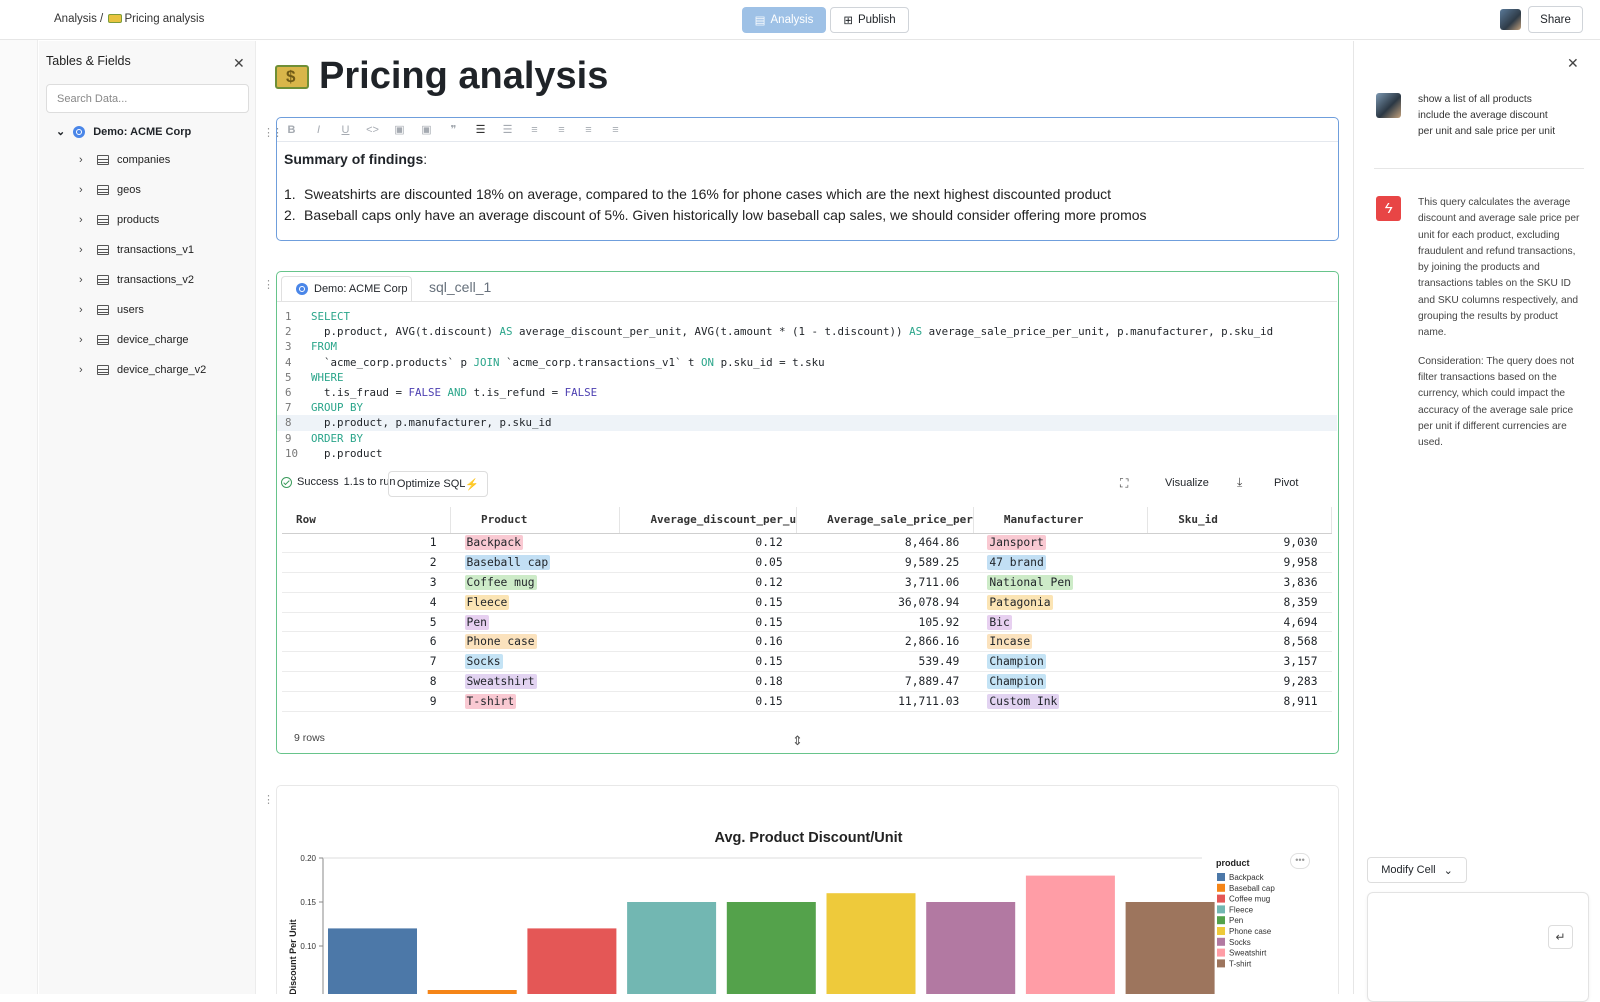  What do you see at coordinates (366, 582) in the screenshot?
I see `row-index-cell: 3` at bounding box center [366, 582].